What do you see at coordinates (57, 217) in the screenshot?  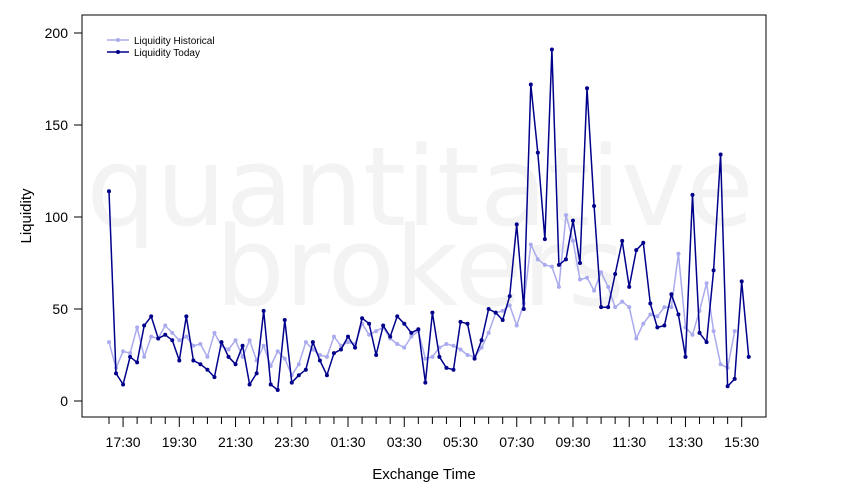 I see `y-tick-label: 100` at bounding box center [57, 217].